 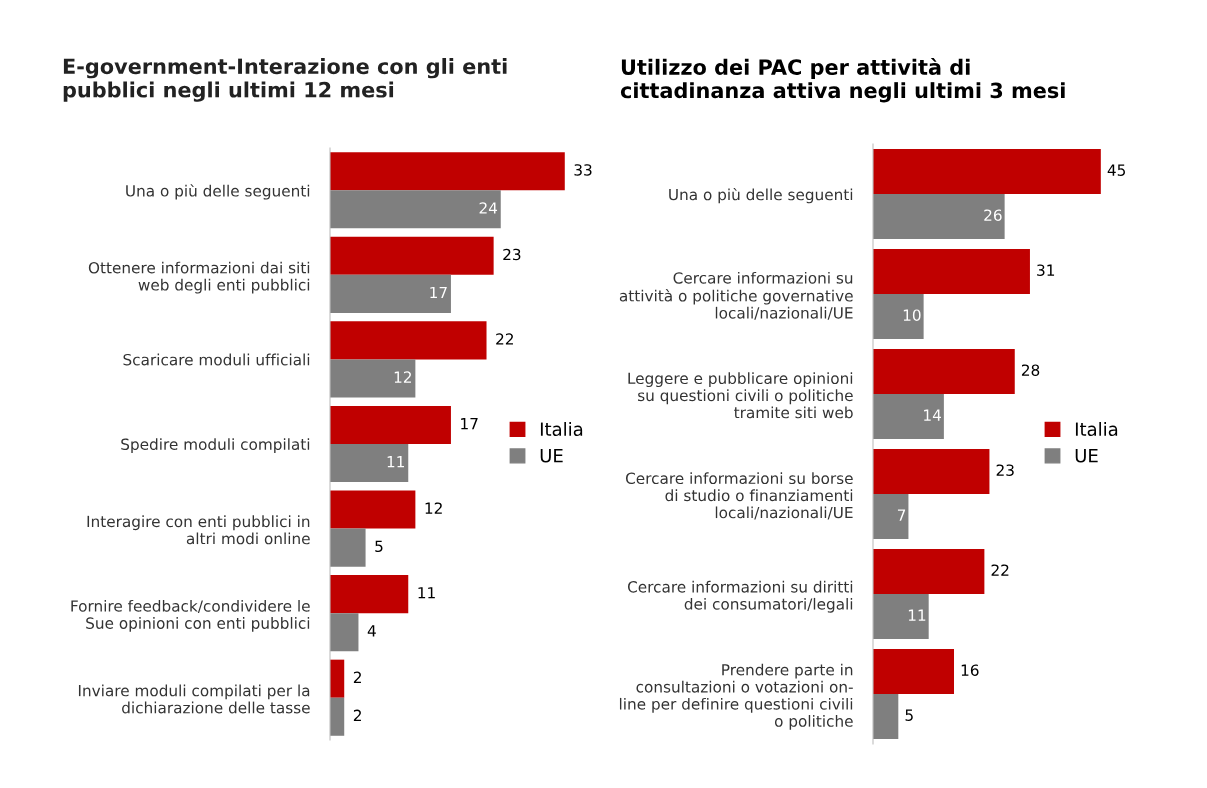 What do you see at coordinates (993, 215) in the screenshot?
I see `data-label: 26` at bounding box center [993, 215].